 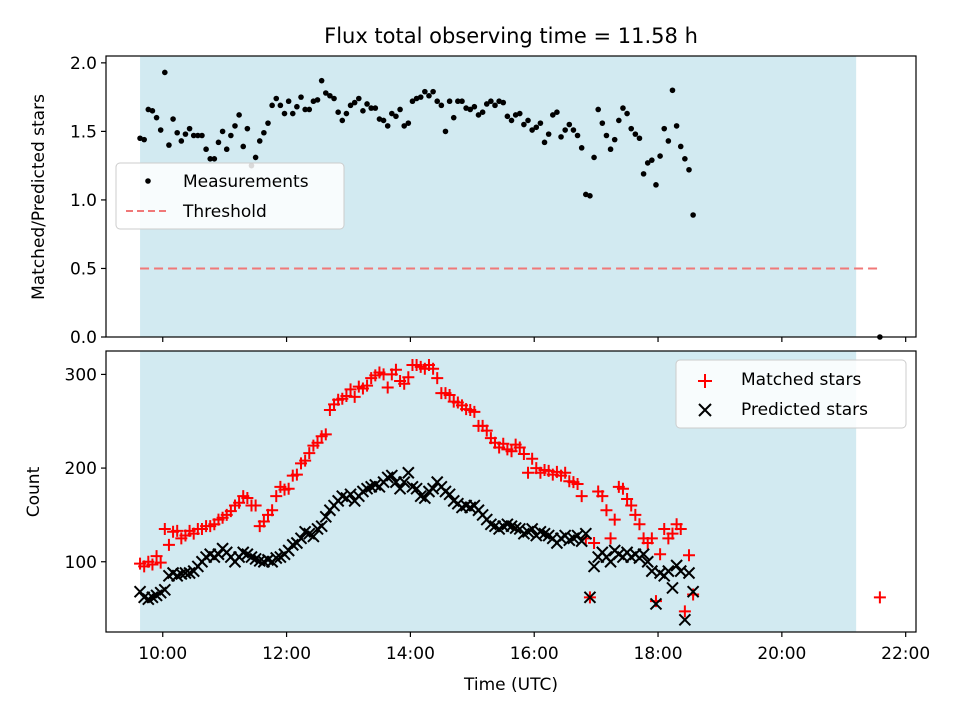 I want to click on legend-matched-marker, so click(x=705, y=381).